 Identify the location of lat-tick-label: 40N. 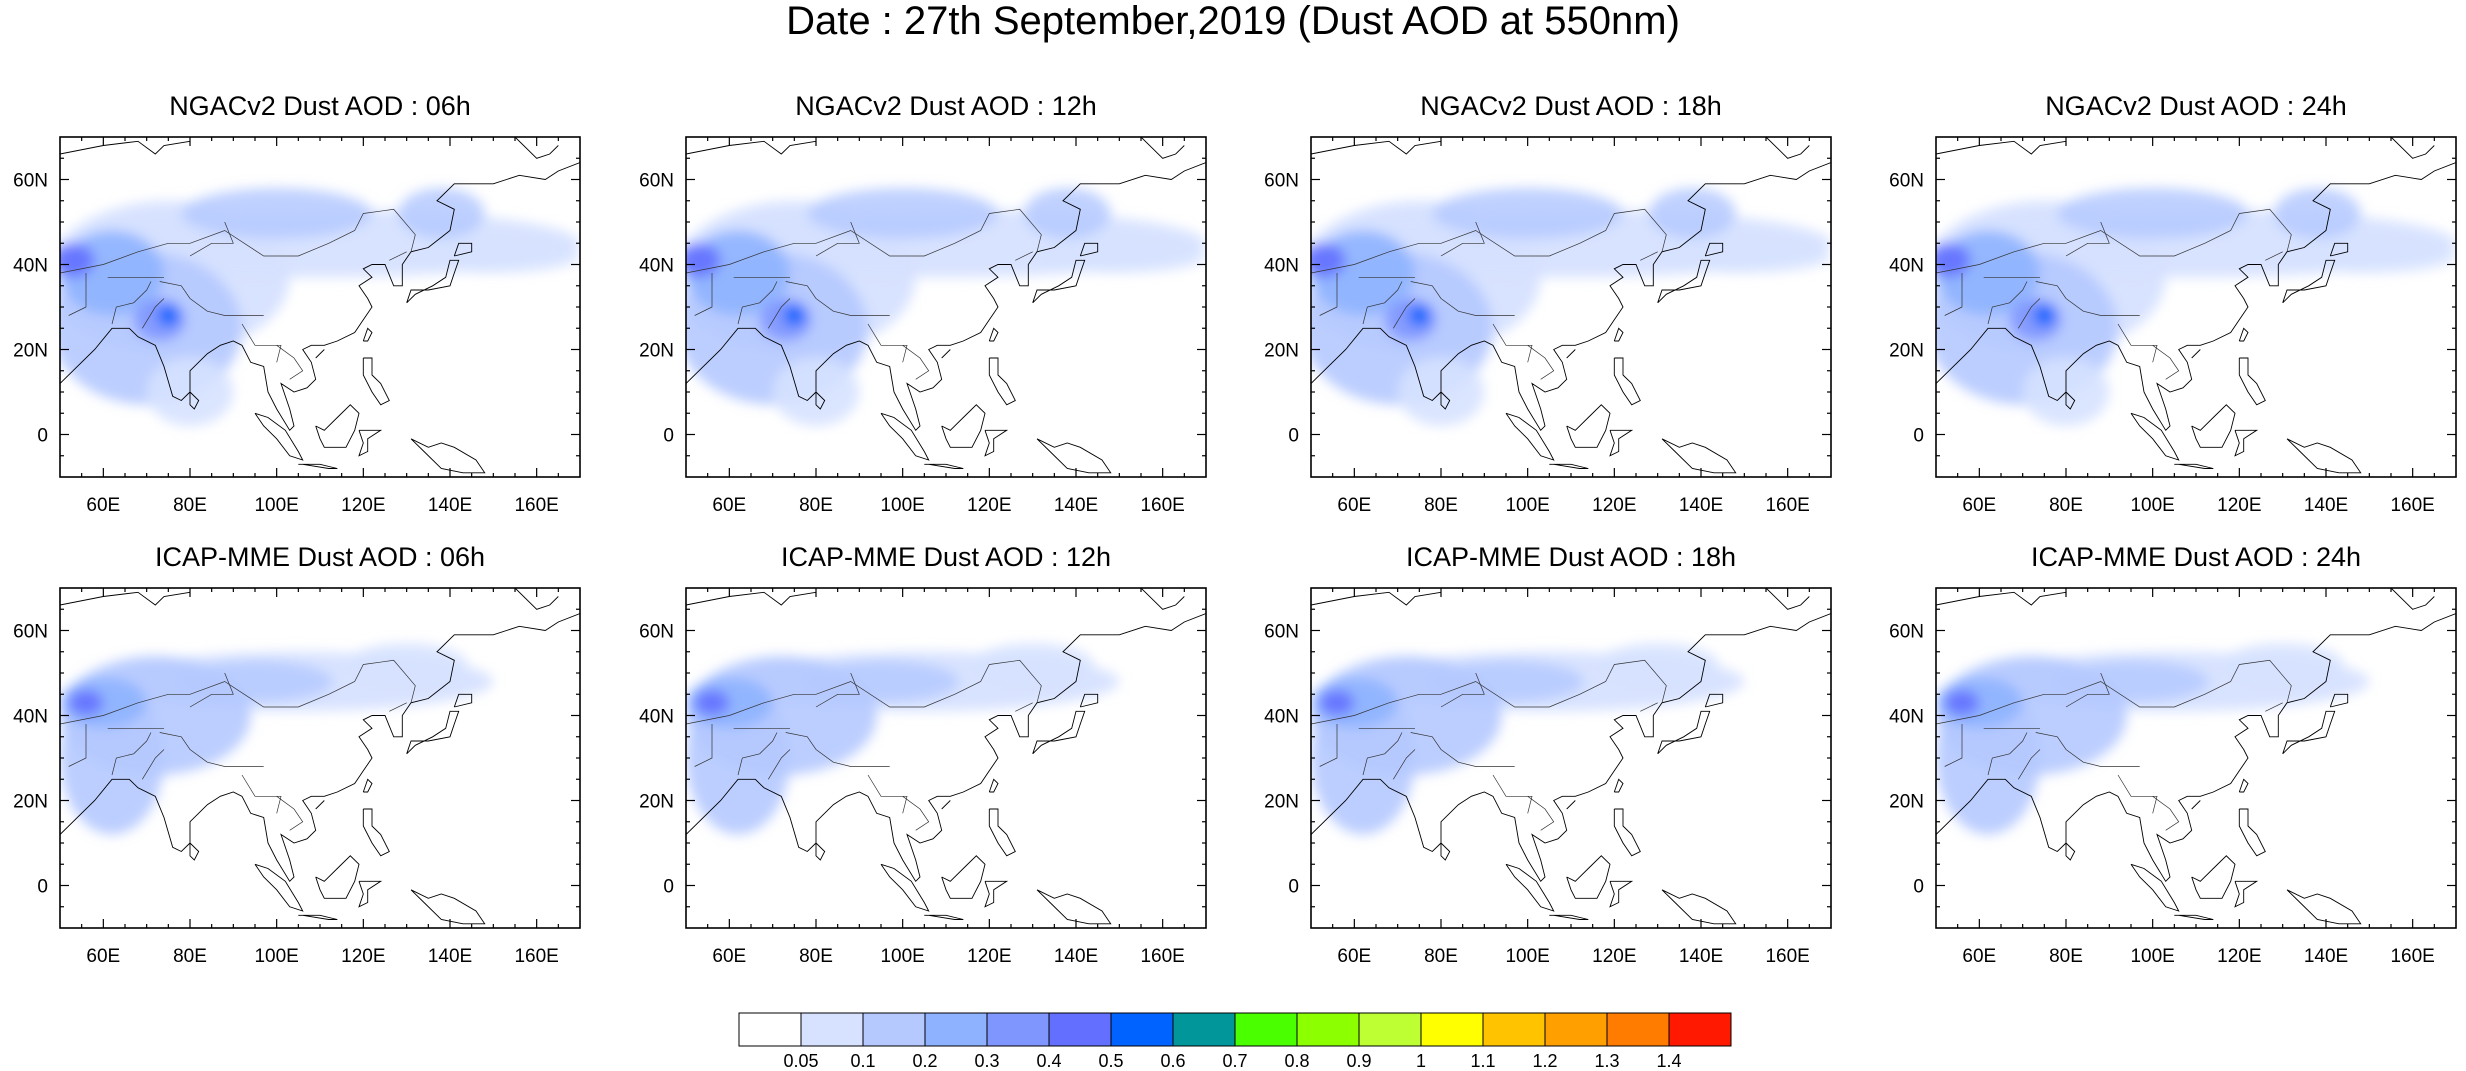
(30, 266).